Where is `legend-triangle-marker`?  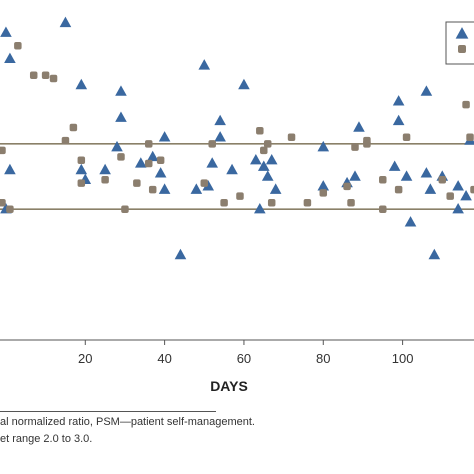
legend-triangle-marker is located at coordinates (462, 33).